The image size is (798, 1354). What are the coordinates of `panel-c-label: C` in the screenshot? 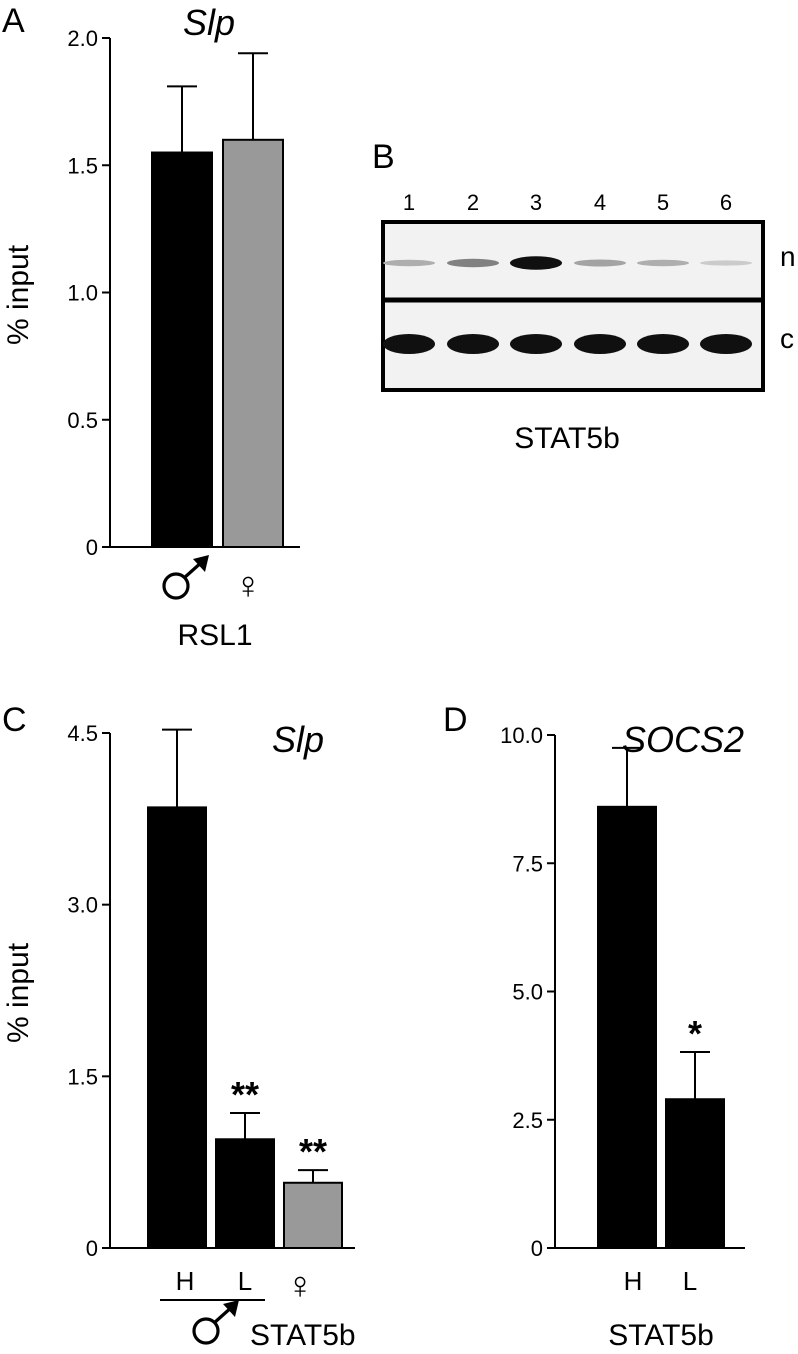 It's located at (14, 720).